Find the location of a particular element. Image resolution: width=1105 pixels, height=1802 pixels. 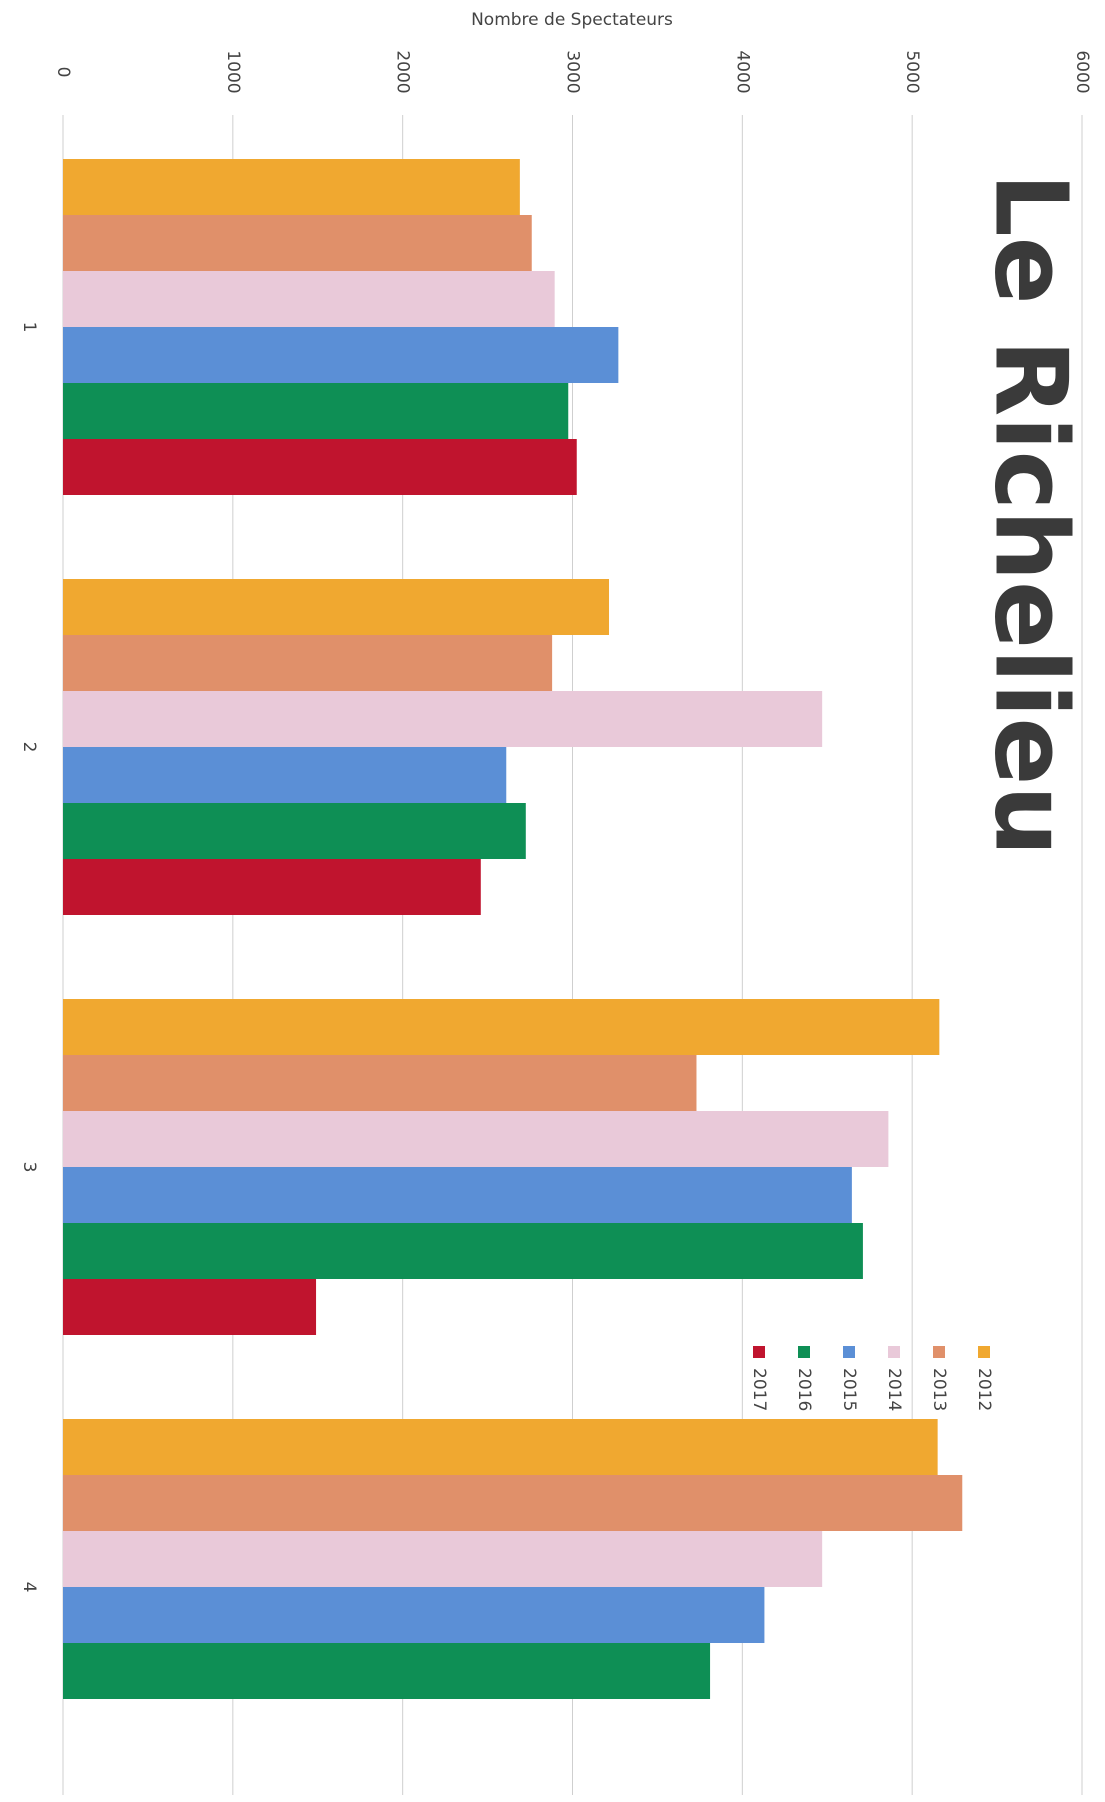

x-tick-label: 3000 is located at coordinates (573, 71).